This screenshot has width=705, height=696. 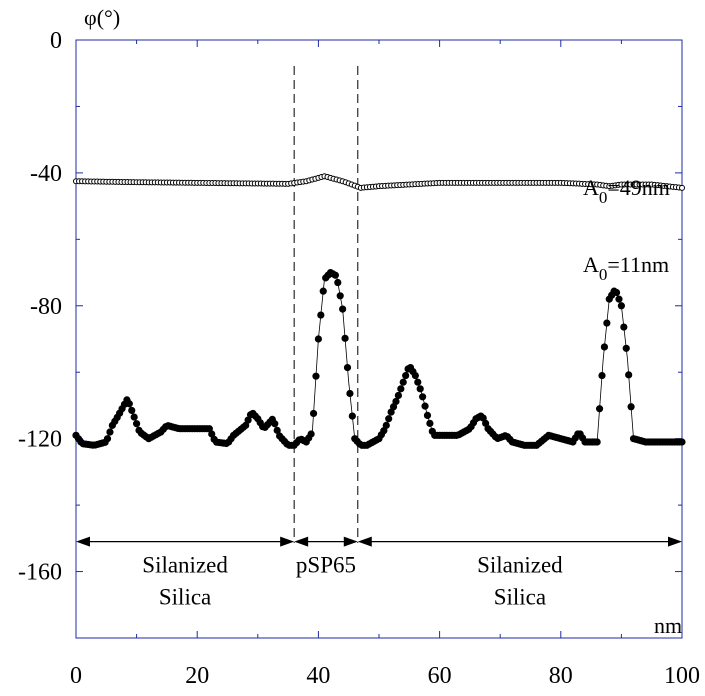 I want to click on region-arrows: Silanized Silica pSP65 Silanized Silica, so click(x=379, y=573).